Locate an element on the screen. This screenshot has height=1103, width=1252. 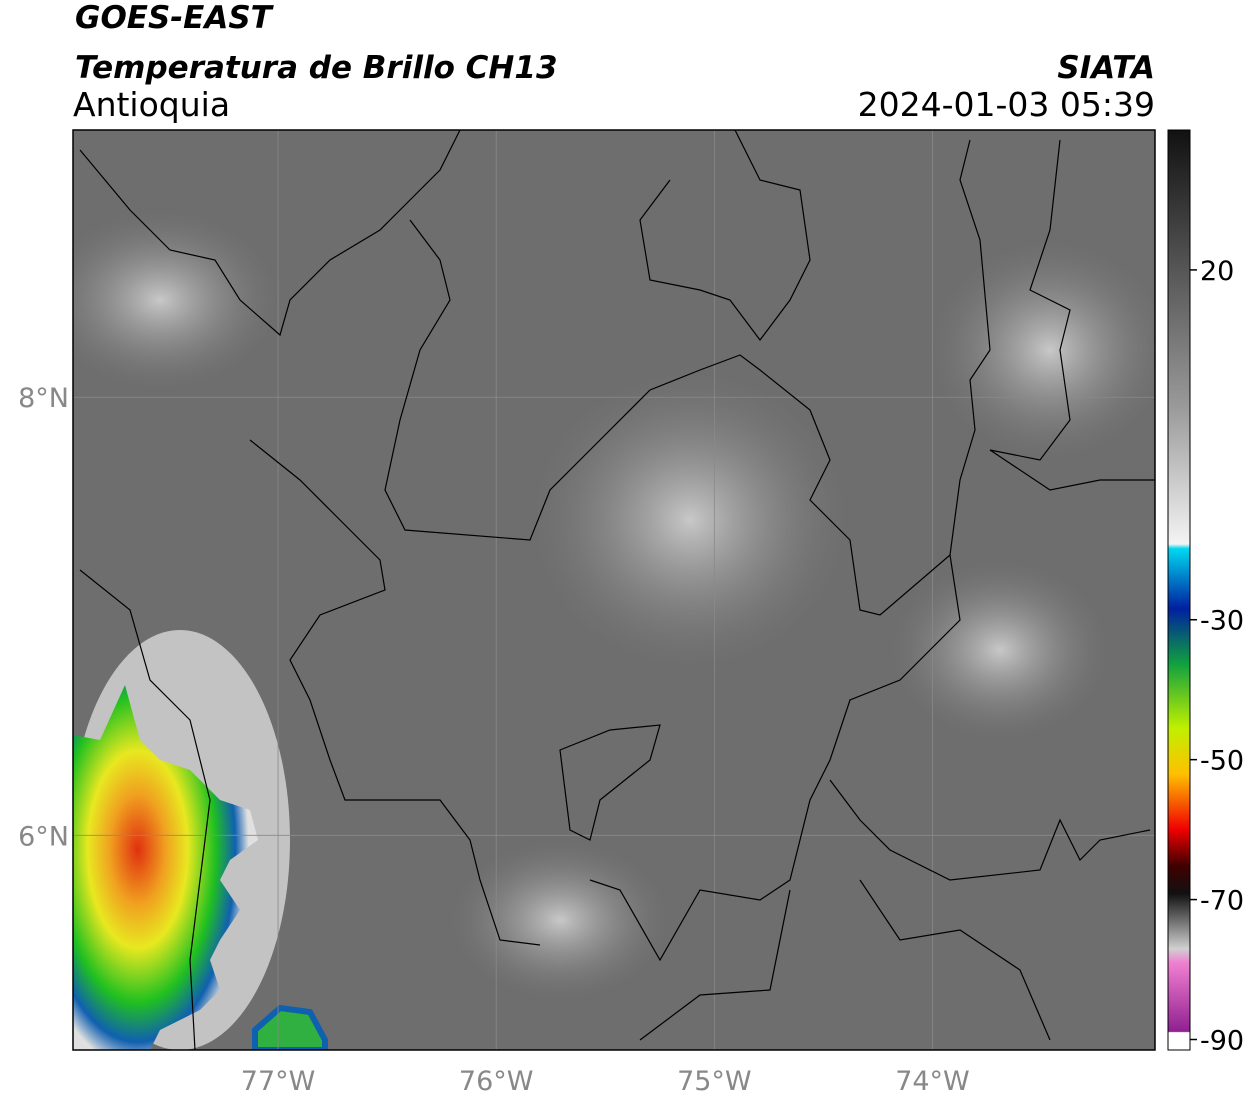
colorbar is located at coordinates (1179, 590).